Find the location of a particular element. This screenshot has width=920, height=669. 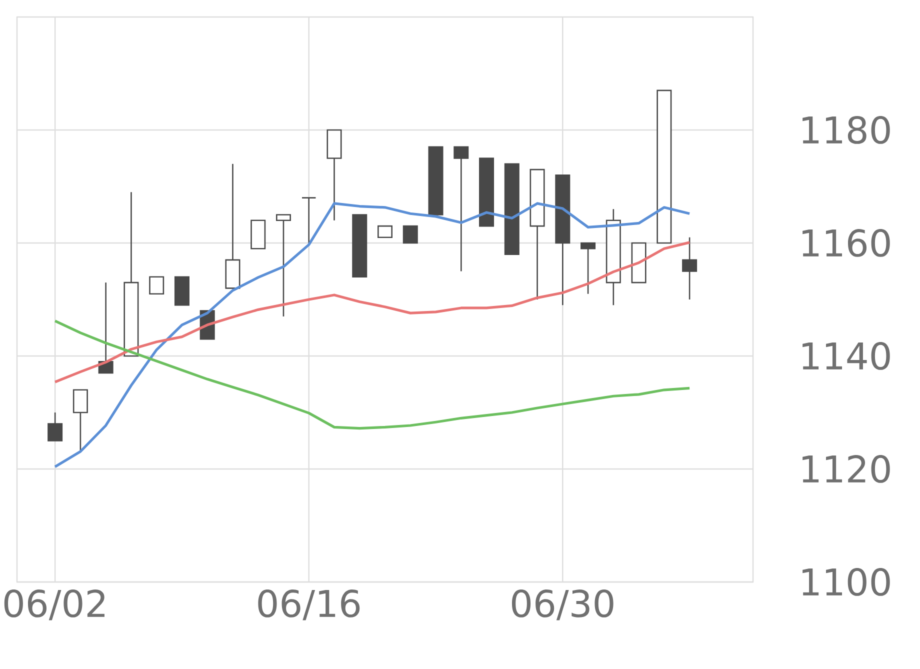

y-tick-label: 1180 is located at coordinates (846, 130).